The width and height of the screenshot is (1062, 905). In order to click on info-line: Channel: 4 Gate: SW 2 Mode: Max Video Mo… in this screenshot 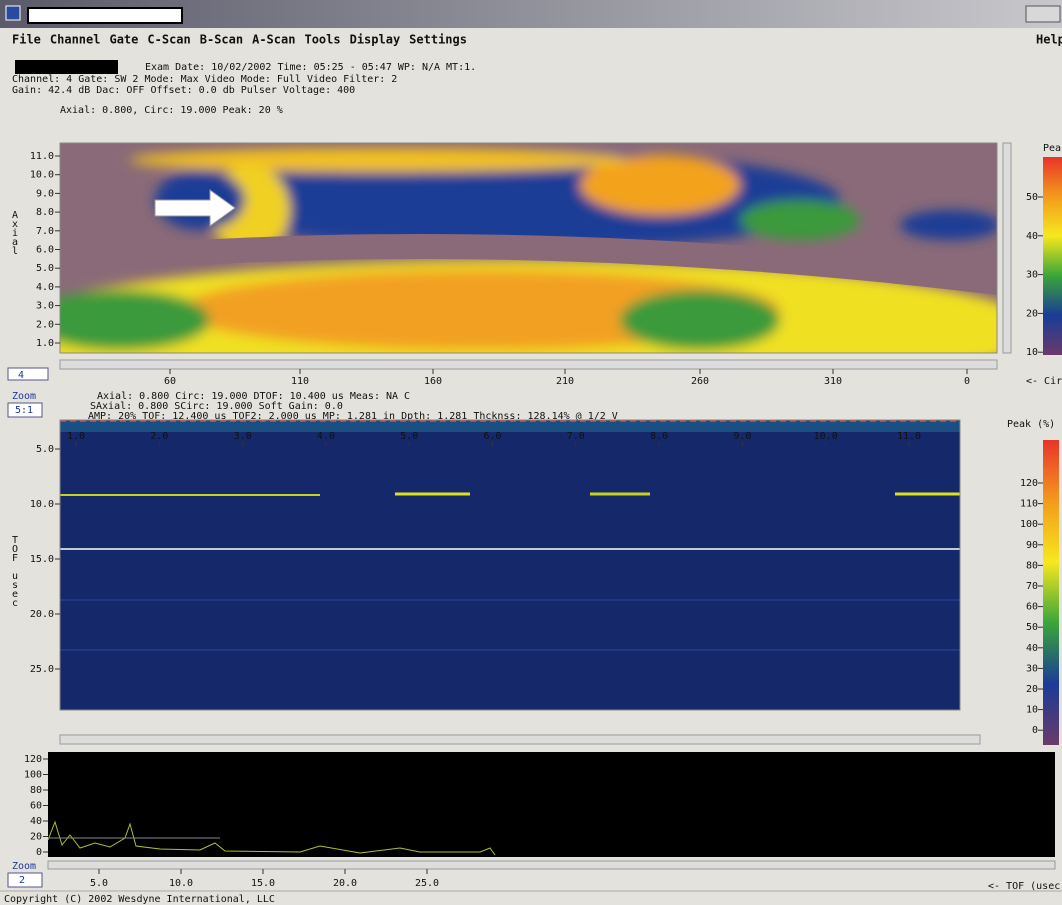, I will do `click(204, 79)`.